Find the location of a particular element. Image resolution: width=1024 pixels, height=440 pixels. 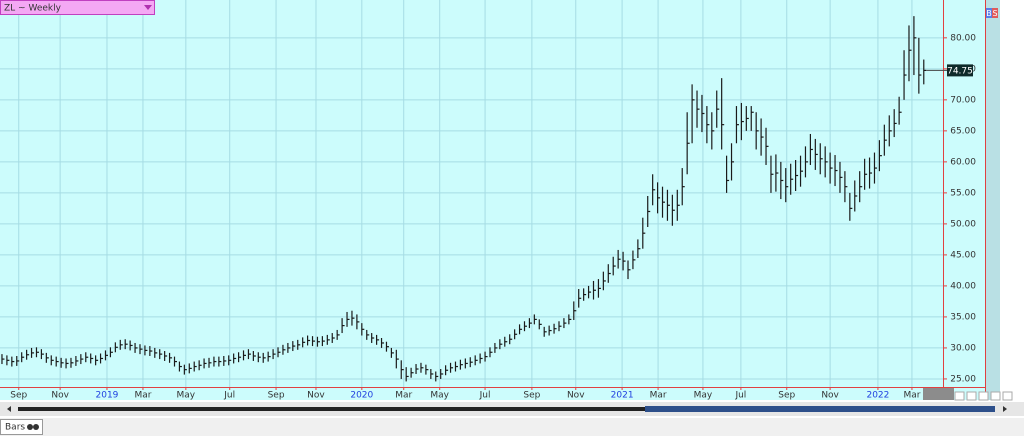

buy-label: B is located at coordinates (989, 13).